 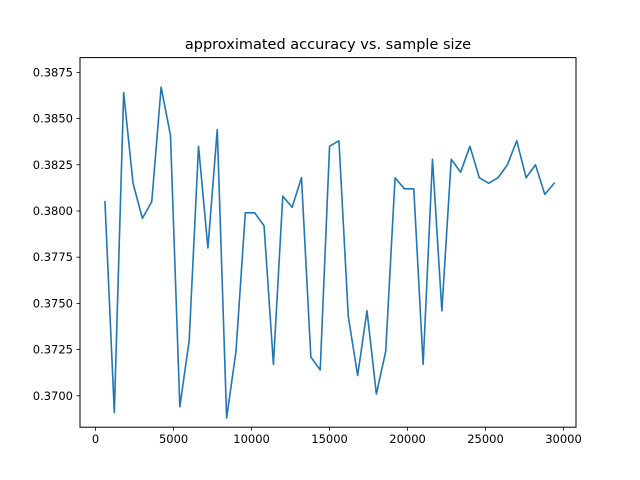 I want to click on x-tick-label: 10000, so click(x=251, y=439).